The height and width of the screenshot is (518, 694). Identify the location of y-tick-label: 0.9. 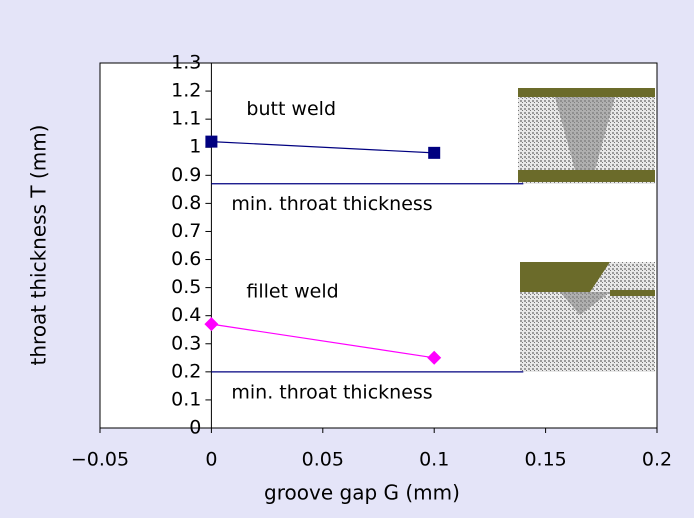
(186, 175).